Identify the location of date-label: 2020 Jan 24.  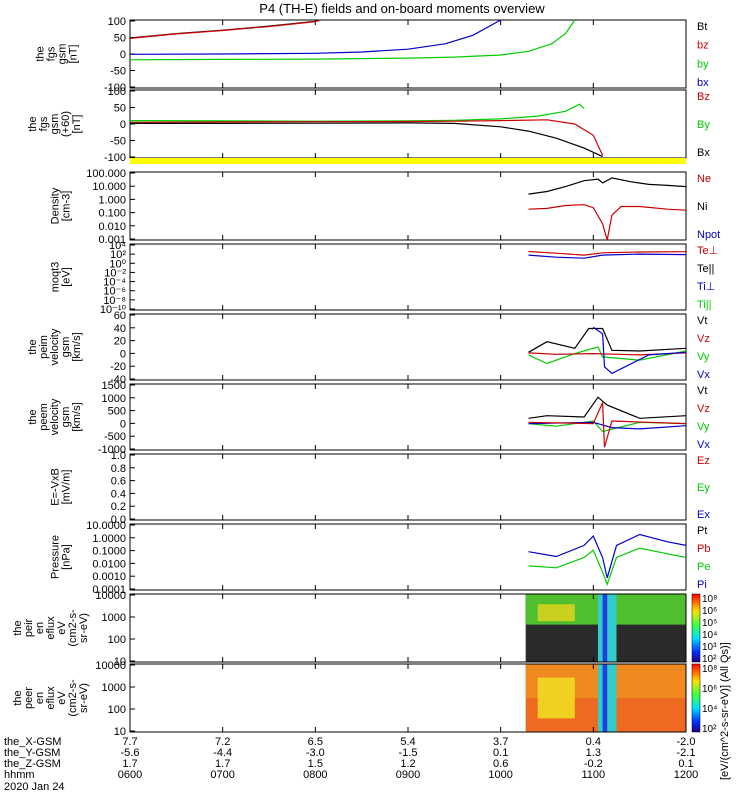
(34, 787).